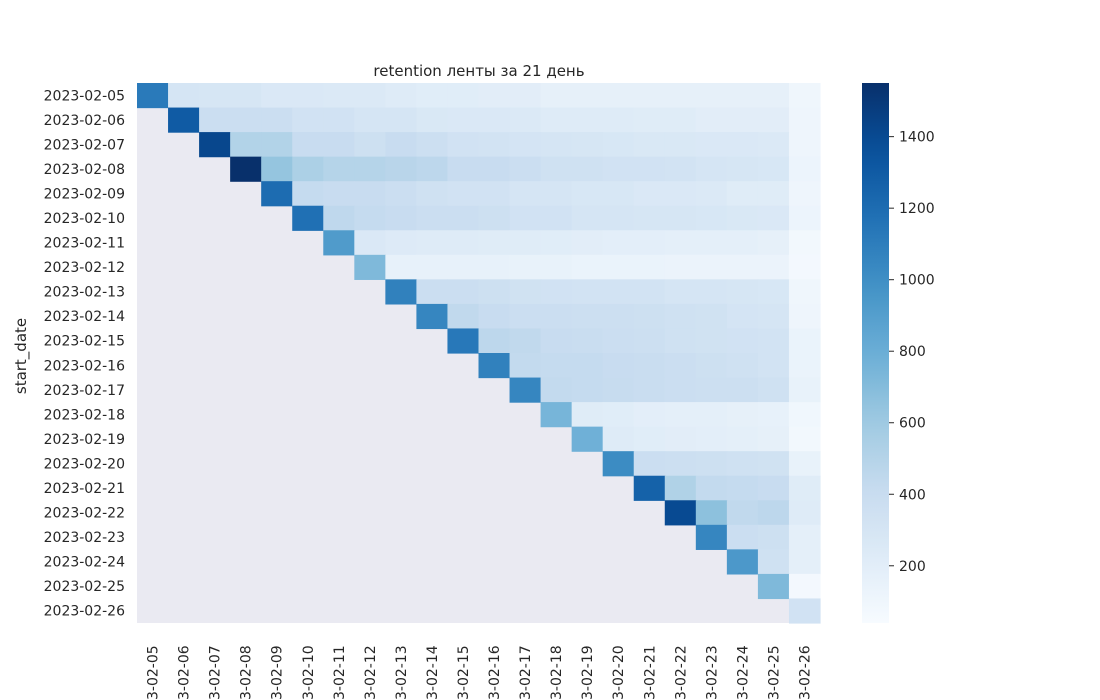  Describe the element at coordinates (774, 672) in the screenshot. I see `column-tick-label: 3-02-25` at that location.